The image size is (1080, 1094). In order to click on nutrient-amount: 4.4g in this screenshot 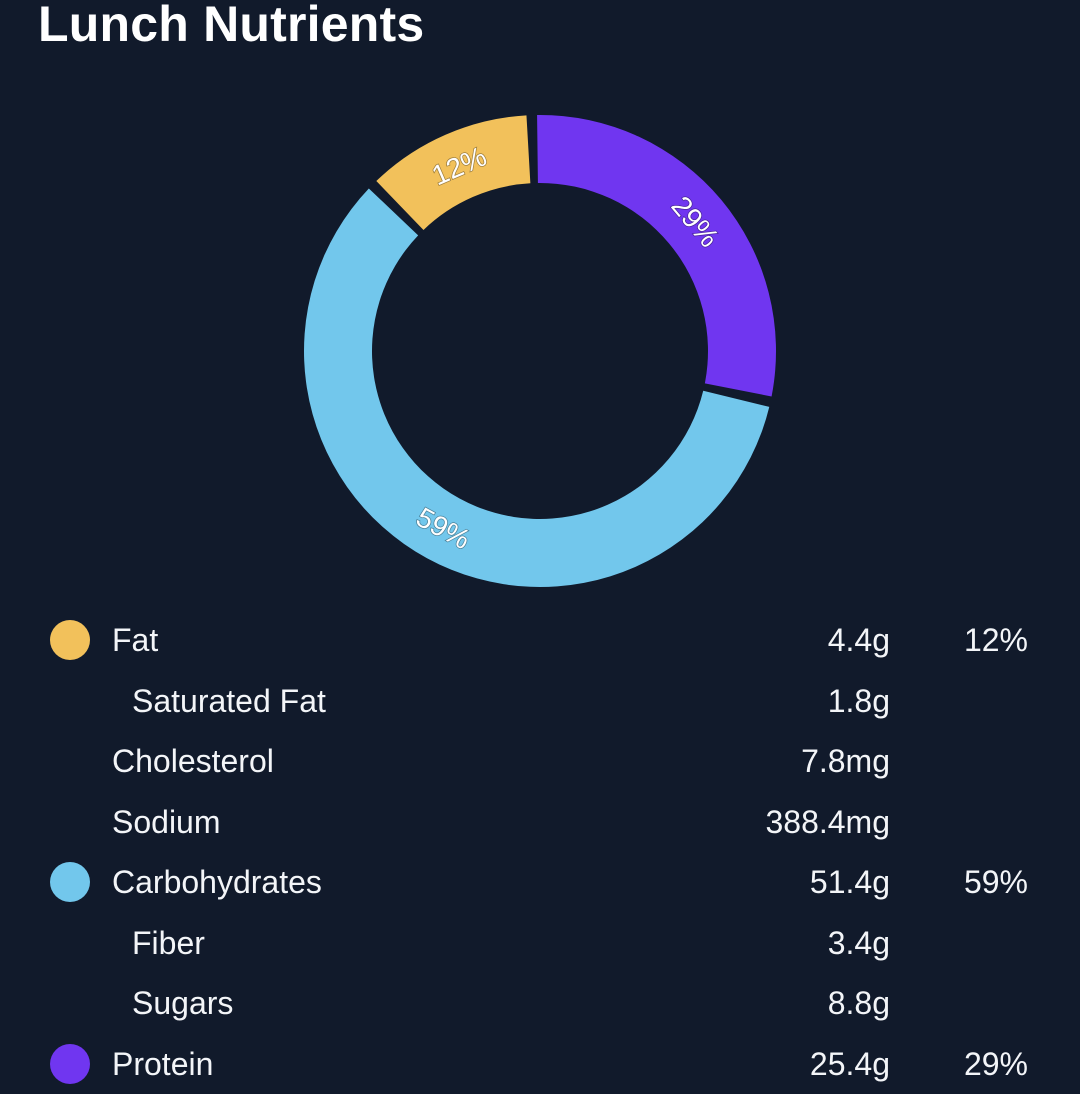, I will do `click(858, 640)`.